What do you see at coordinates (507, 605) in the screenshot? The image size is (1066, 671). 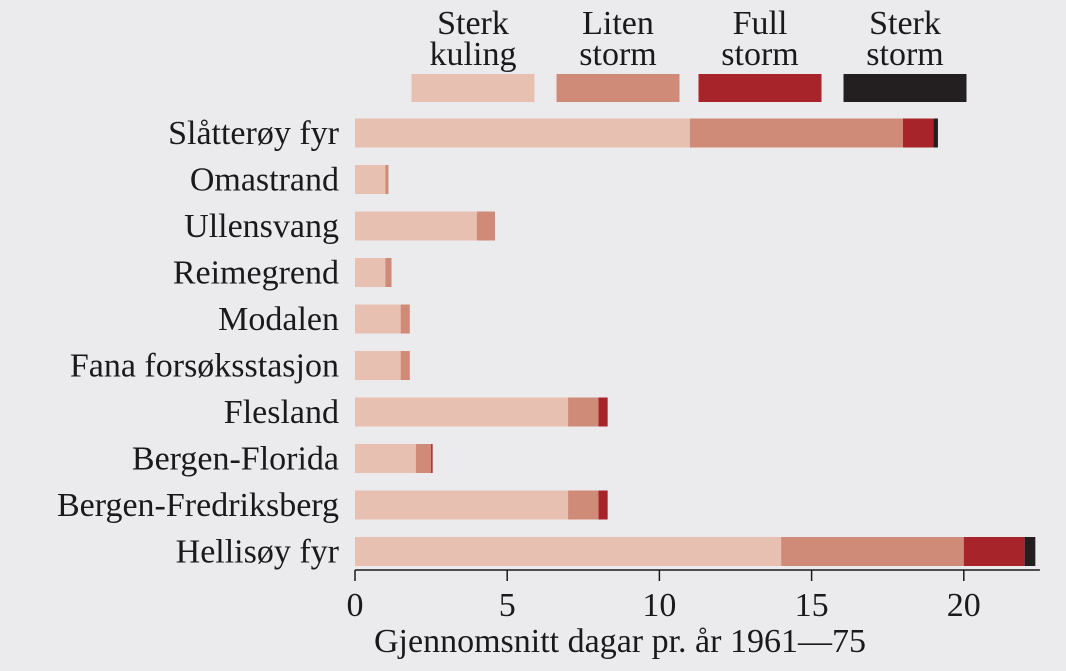 I see `x-tick-label: 5` at bounding box center [507, 605].